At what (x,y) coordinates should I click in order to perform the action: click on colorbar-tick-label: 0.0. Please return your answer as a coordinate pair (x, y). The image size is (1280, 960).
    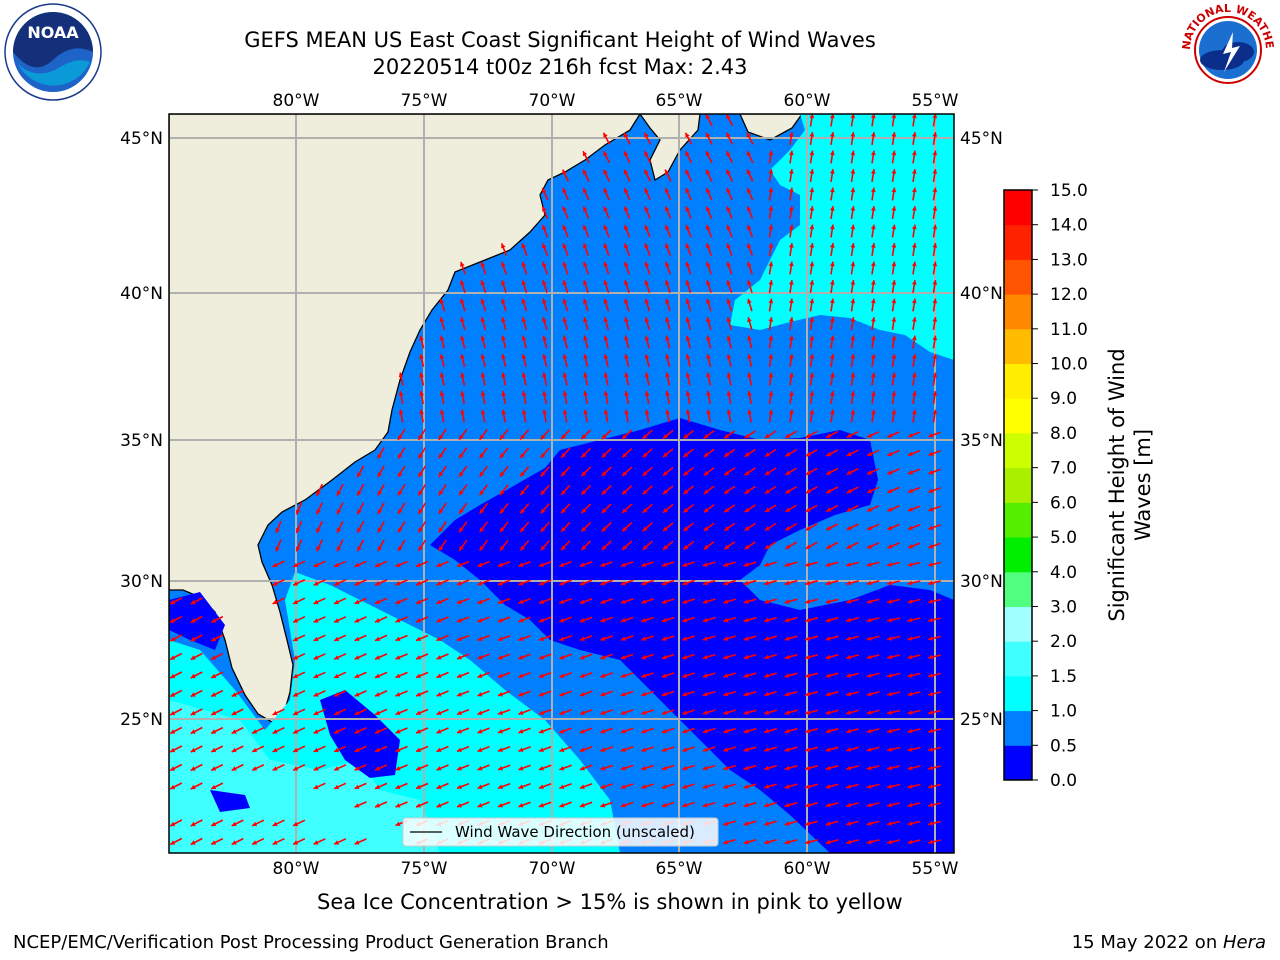
    Looking at the image, I should click on (1063, 781).